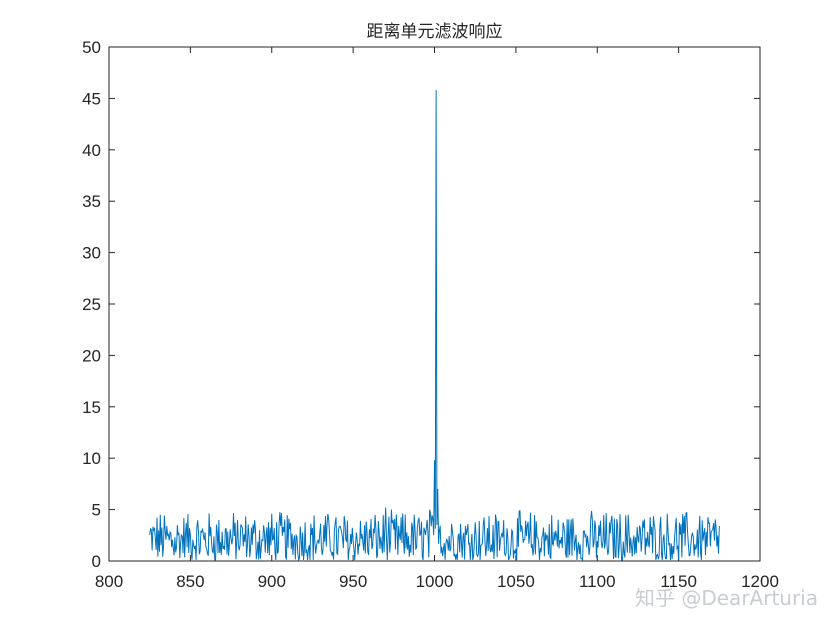  What do you see at coordinates (91, 304) in the screenshot?
I see `y-tick-label: 25` at bounding box center [91, 304].